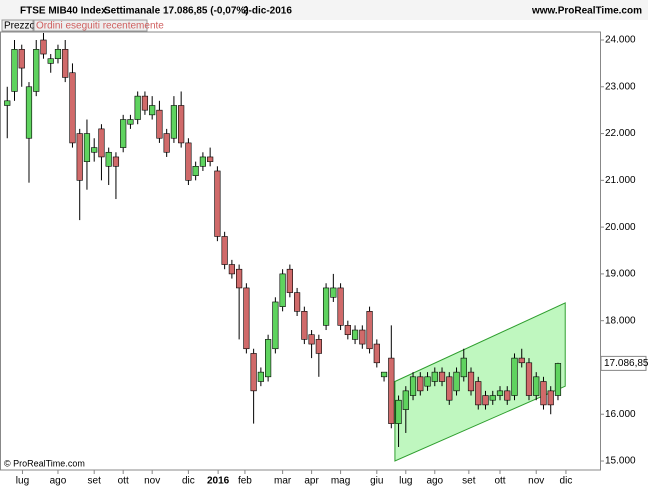 Image resolution: width=648 pixels, height=495 pixels. I want to click on watermark: © ProRealTime.com, so click(44, 463).